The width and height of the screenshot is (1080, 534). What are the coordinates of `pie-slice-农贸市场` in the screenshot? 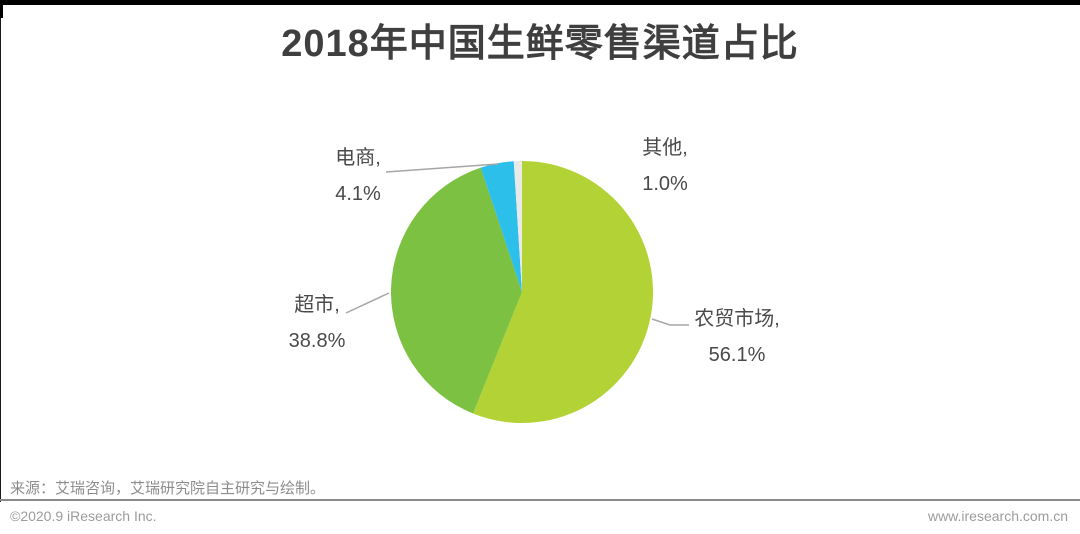 It's located at (563, 292).